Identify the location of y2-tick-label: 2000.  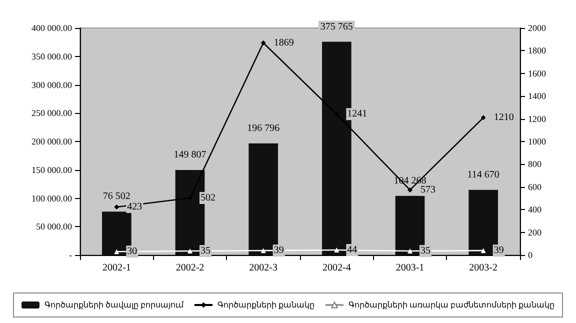
(537, 28).